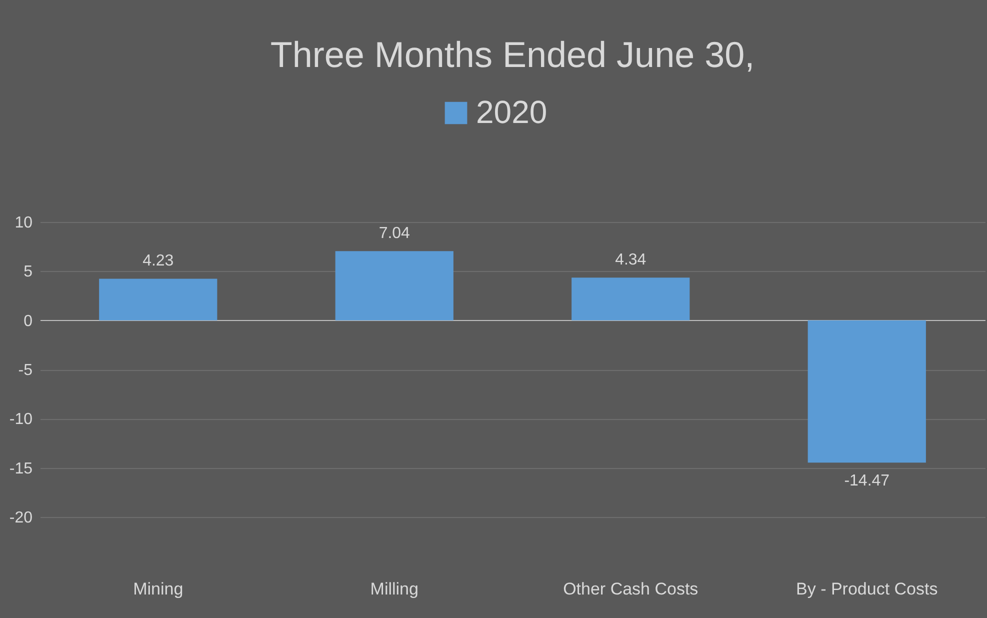 This screenshot has width=987, height=618. What do you see at coordinates (158, 261) in the screenshot?
I see `data-label: 4.23` at bounding box center [158, 261].